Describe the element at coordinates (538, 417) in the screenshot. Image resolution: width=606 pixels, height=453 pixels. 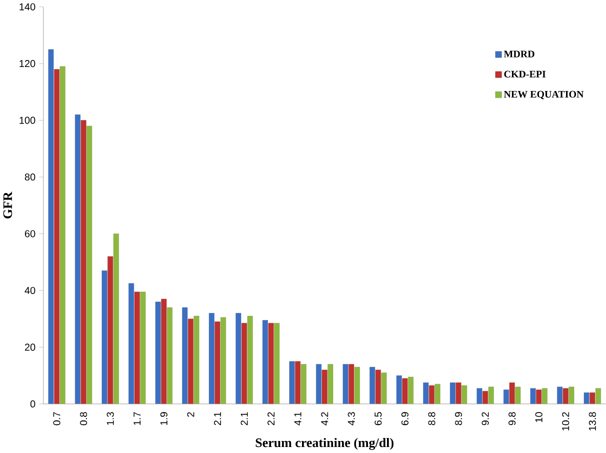
I see `x-tick-label: 10` at that location.